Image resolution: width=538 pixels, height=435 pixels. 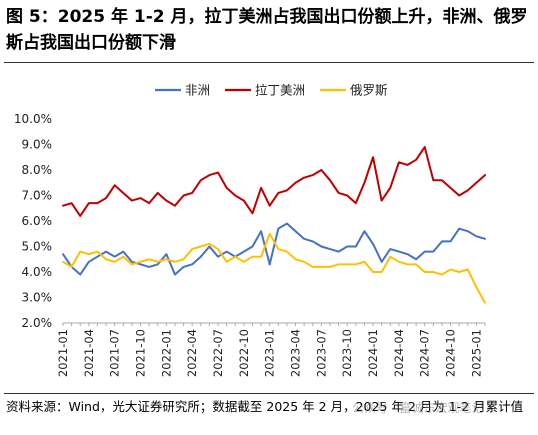 I want to click on y-tick-label: 9.0%, so click(x=37, y=145).